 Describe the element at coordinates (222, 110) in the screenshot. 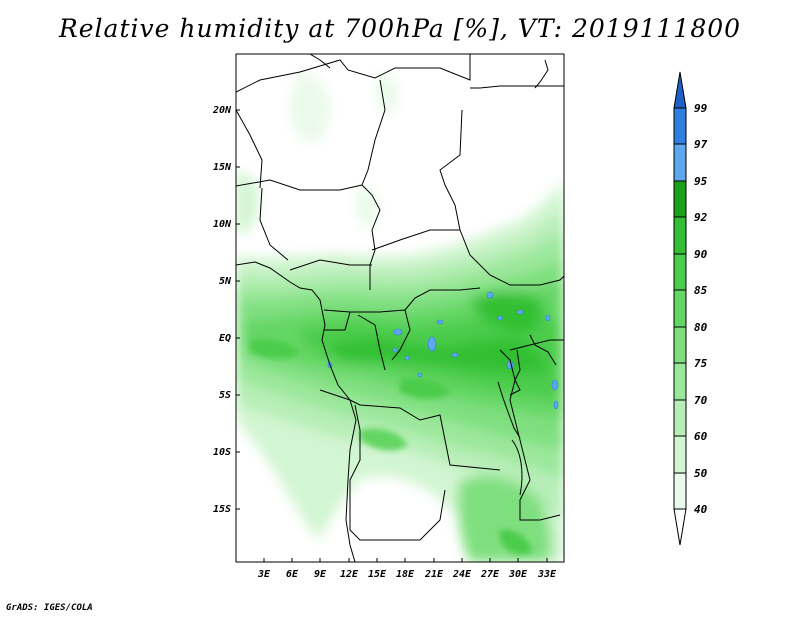

I see `lat-label: 20N` at that location.